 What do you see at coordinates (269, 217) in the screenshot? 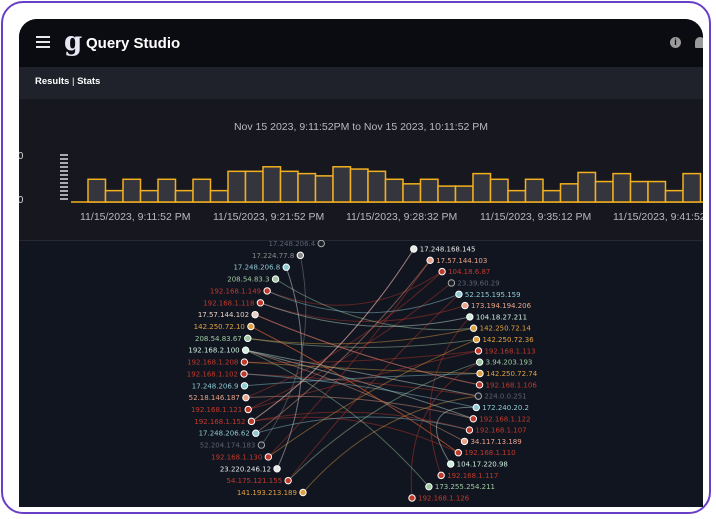
I see `x-tick-label: 11/15/2023, 9:21:52 PM` at bounding box center [269, 217].